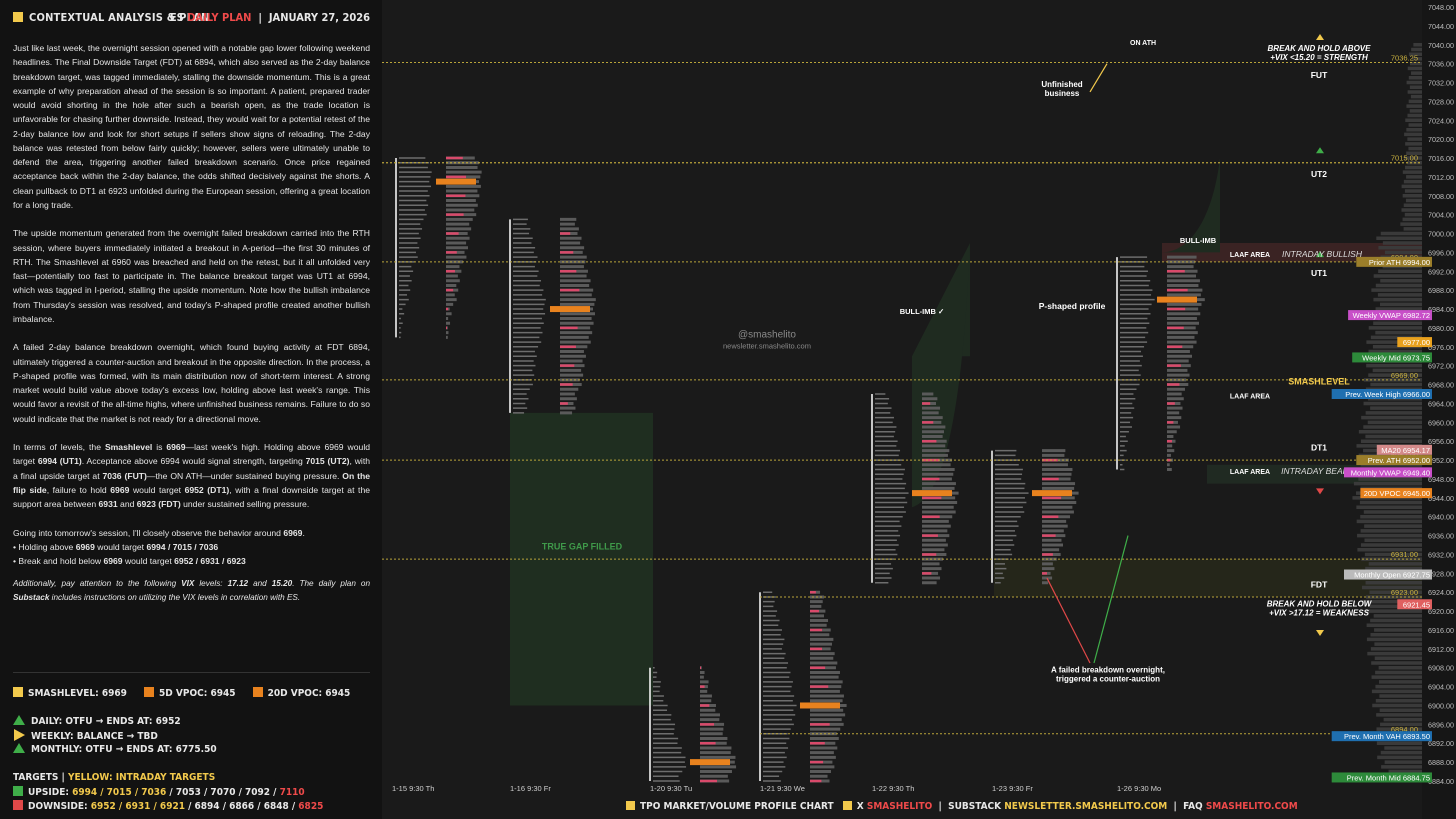 The width and height of the screenshot is (1456, 819). Describe the element at coordinates (1441, 536) in the screenshot. I see `price-tick: 6936.00` at that location.